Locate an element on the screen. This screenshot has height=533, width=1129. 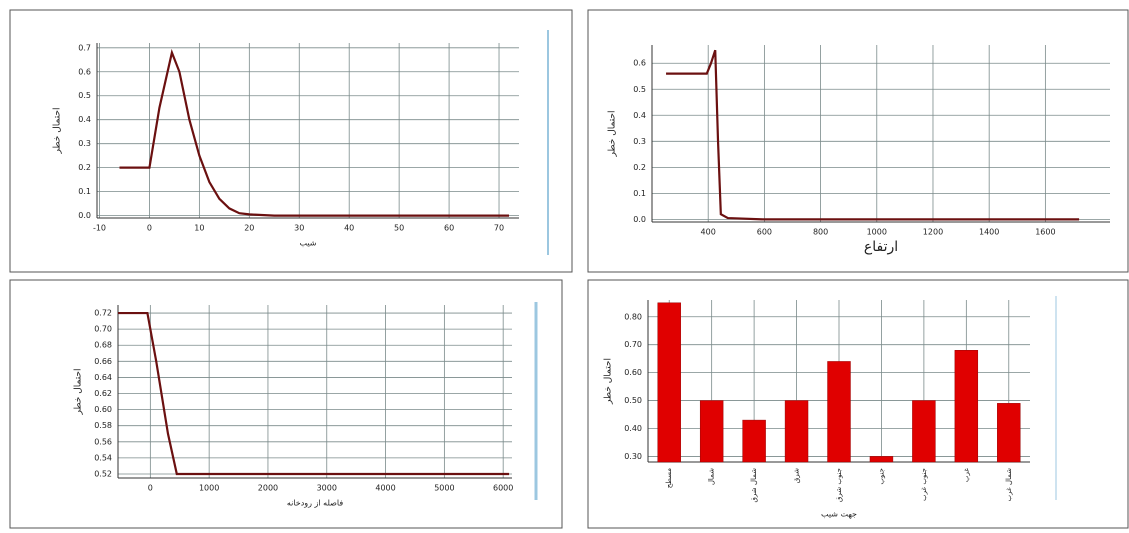
y-tick-label: 0.80 is located at coordinates (633, 316).